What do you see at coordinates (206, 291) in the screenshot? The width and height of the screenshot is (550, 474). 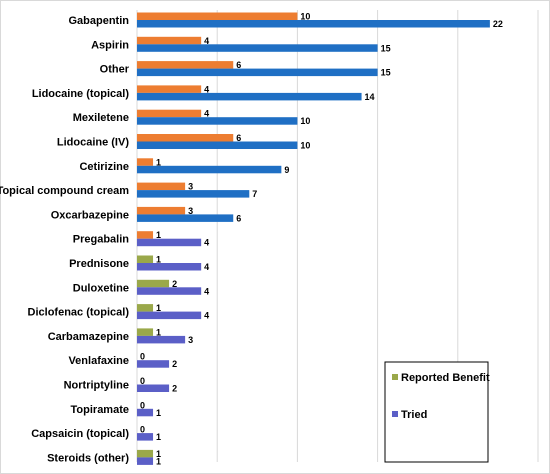 I see `data-label-tried-duloxetine: 4` at bounding box center [206, 291].